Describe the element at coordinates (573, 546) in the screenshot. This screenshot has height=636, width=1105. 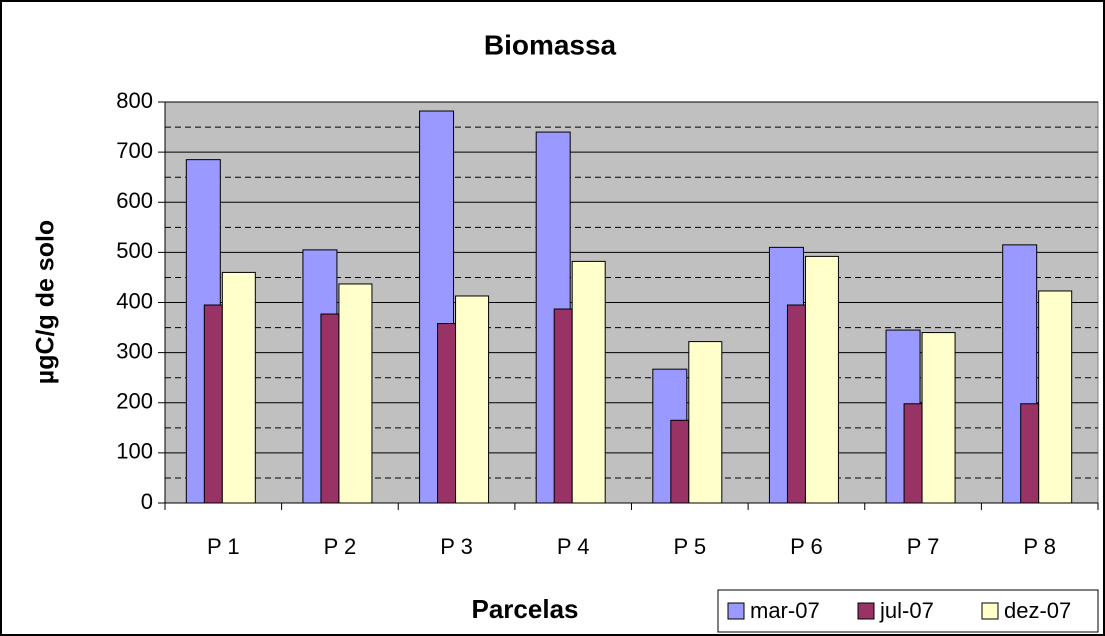
I see `x-tick-label: P 4` at that location.